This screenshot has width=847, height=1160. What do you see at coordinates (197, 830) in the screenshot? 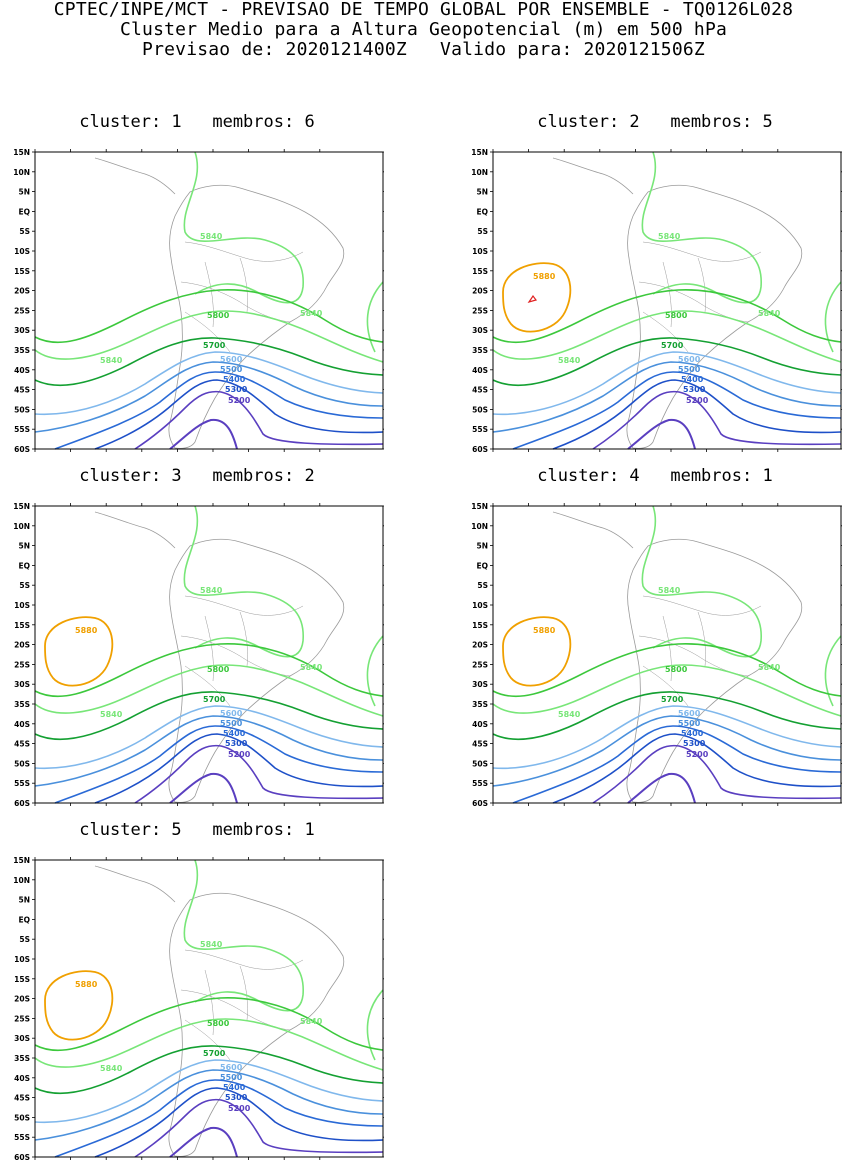
I see `panel-title: cluster: 5 membros: 1` at bounding box center [197, 830].